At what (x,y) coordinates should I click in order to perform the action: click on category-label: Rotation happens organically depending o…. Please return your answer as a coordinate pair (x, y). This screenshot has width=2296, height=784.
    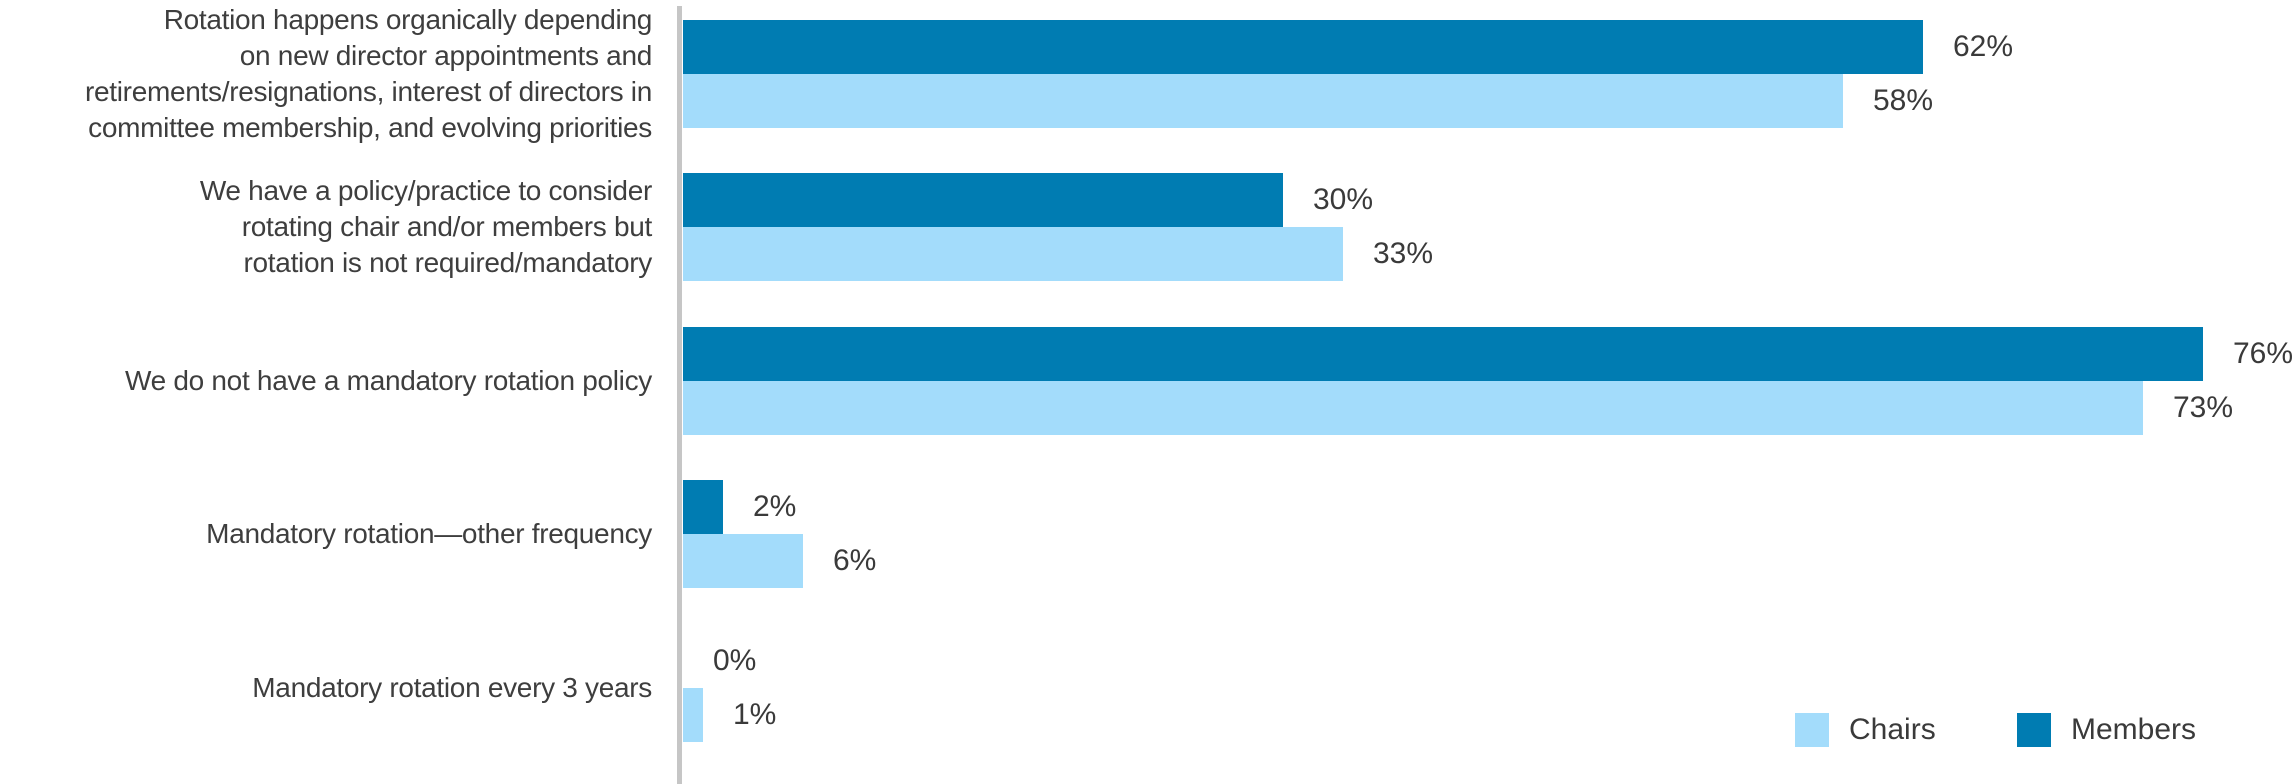
    Looking at the image, I should click on (368, 73).